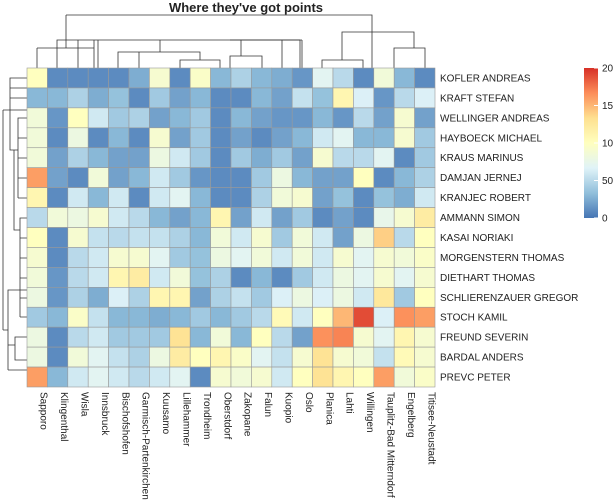  What do you see at coordinates (605, 219) in the screenshot?
I see `legend-tick-label: 0` at bounding box center [605, 219].